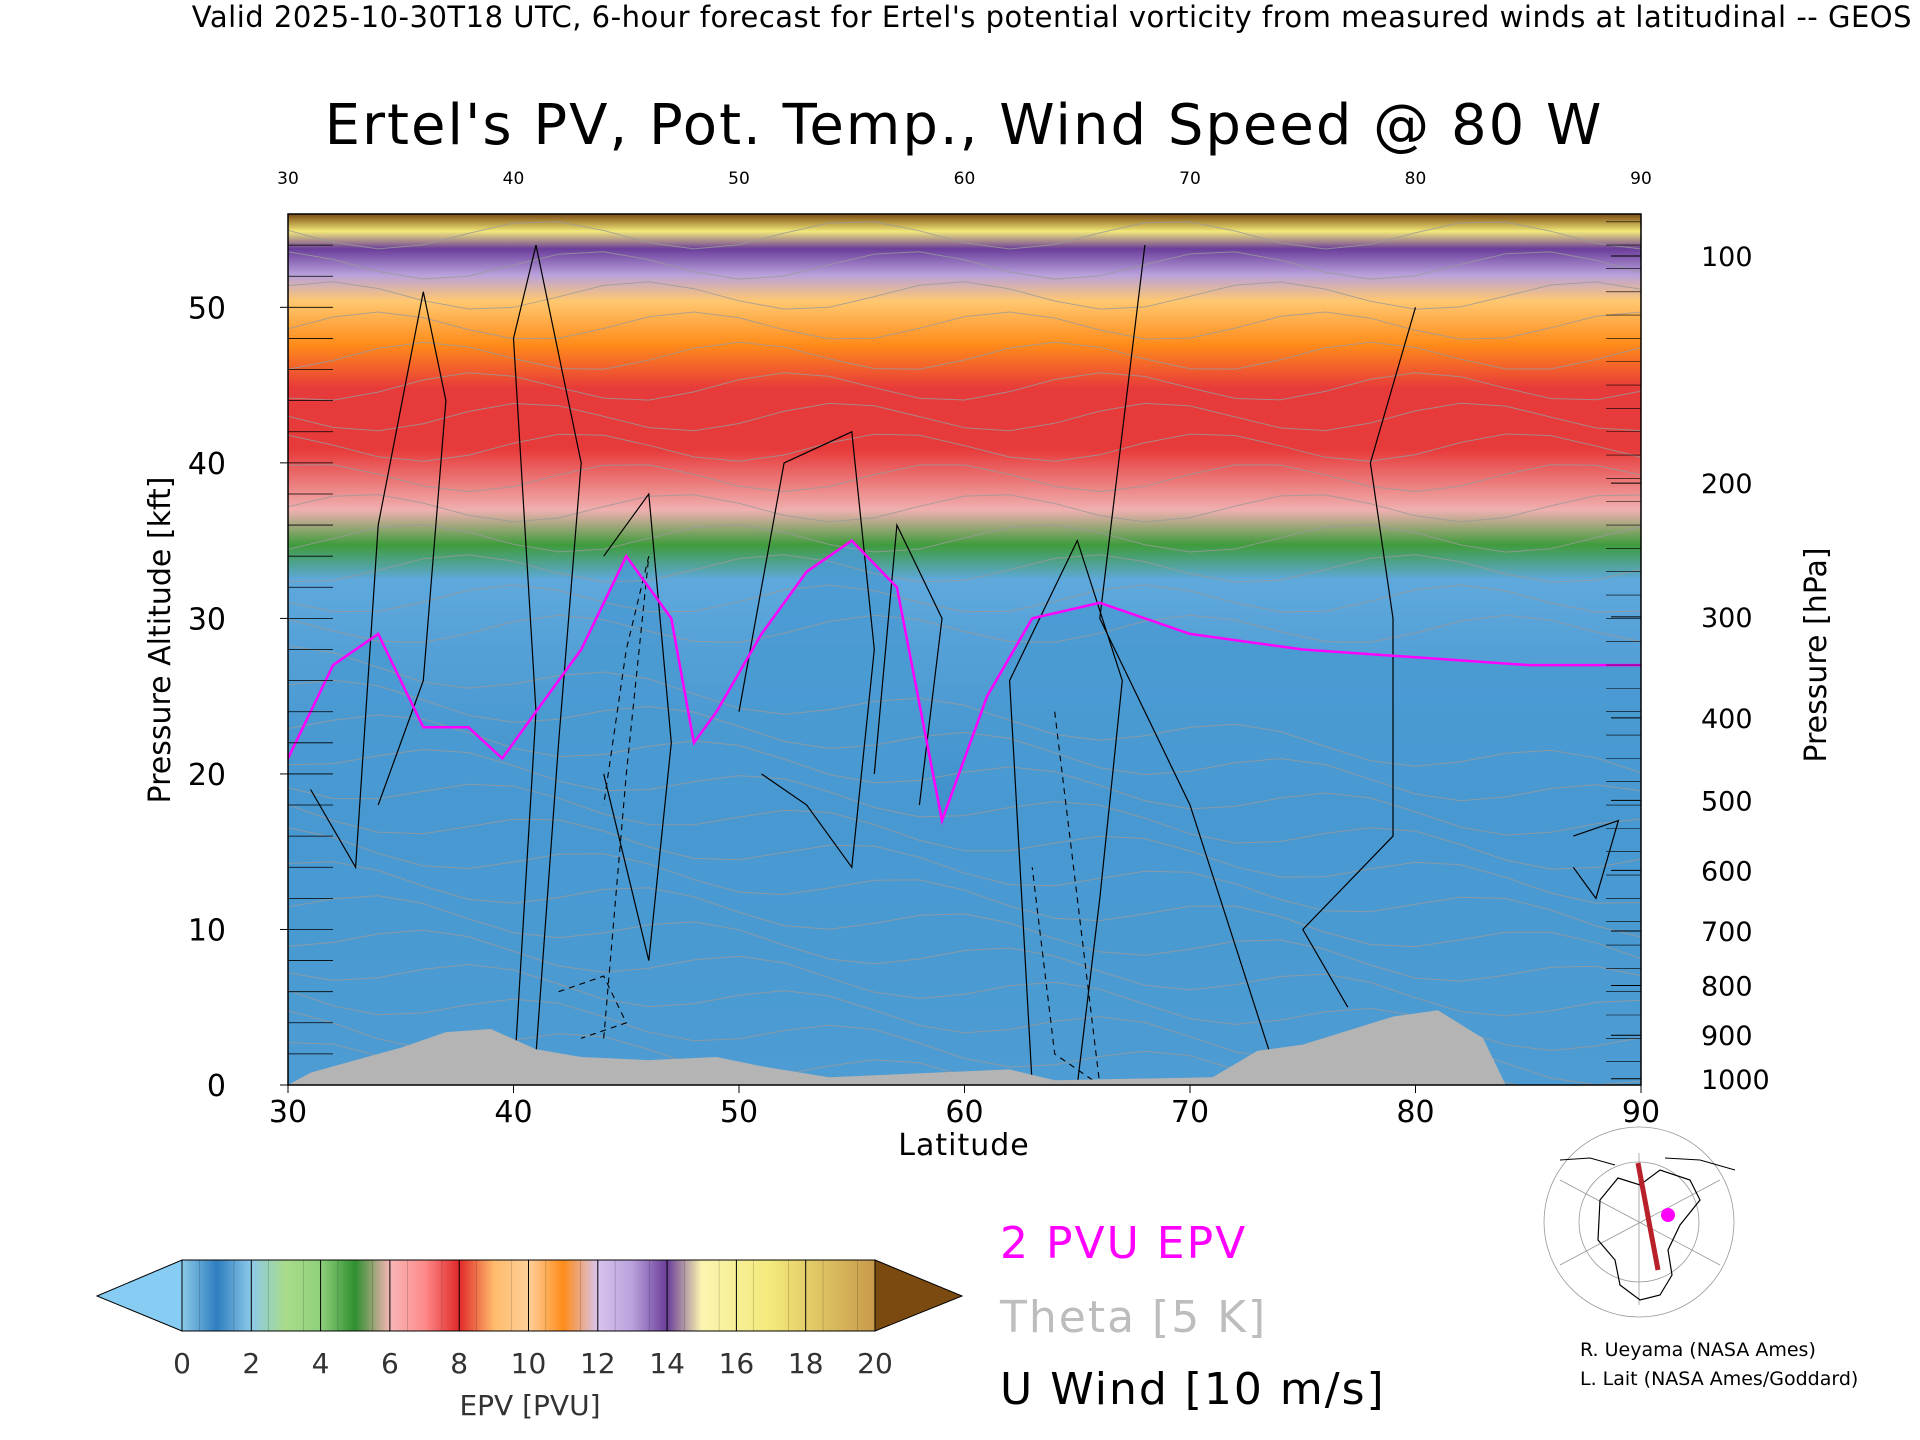 The height and width of the screenshot is (1440, 1920). What do you see at coordinates (1727, 618) in the screenshot?
I see `pressure-tick-label: 300` at bounding box center [1727, 618].